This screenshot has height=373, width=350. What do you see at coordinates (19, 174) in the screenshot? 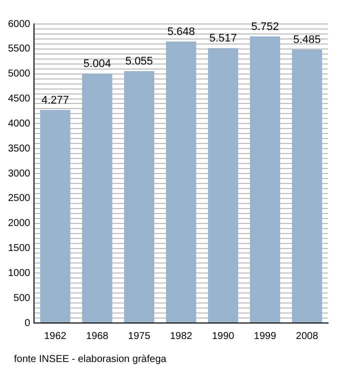
I see `y-tick-label: 3000` at bounding box center [19, 174].